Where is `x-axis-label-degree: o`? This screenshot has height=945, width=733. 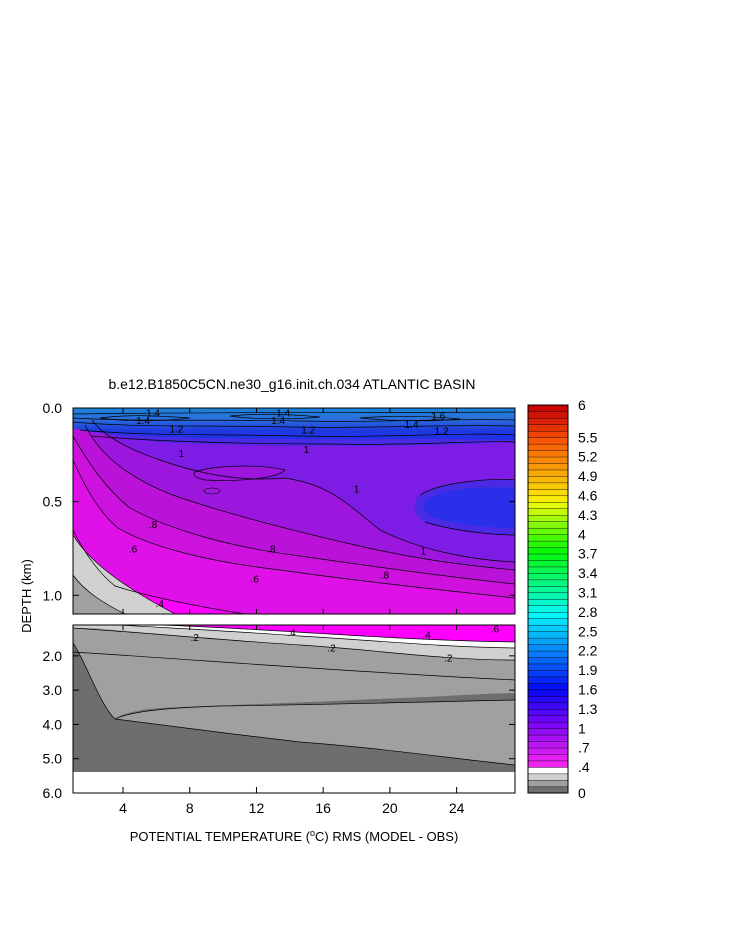 x-axis-label-degree: o is located at coordinates (312, 833).